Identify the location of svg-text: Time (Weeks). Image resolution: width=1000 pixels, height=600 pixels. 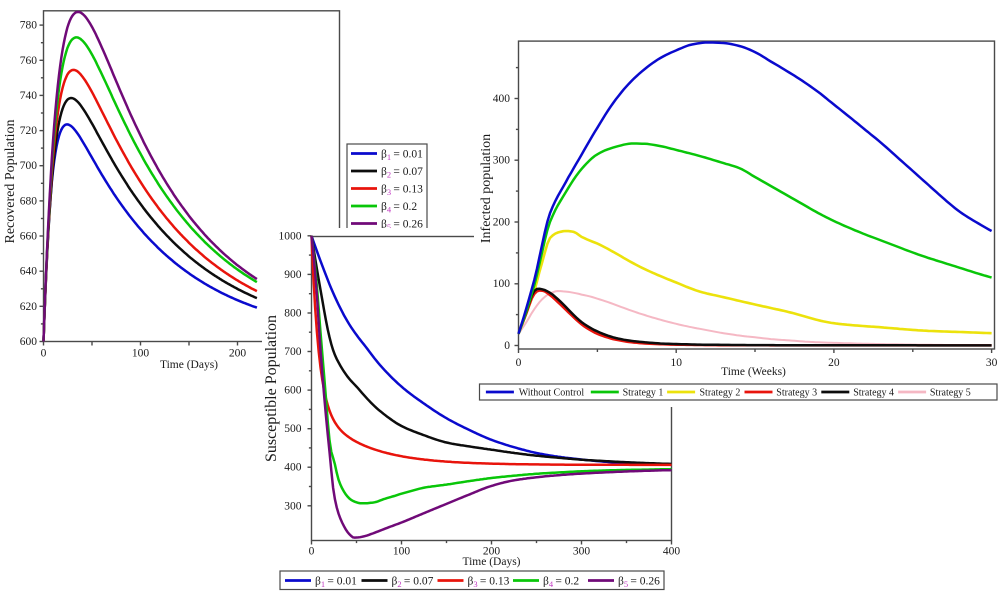
(753, 372).